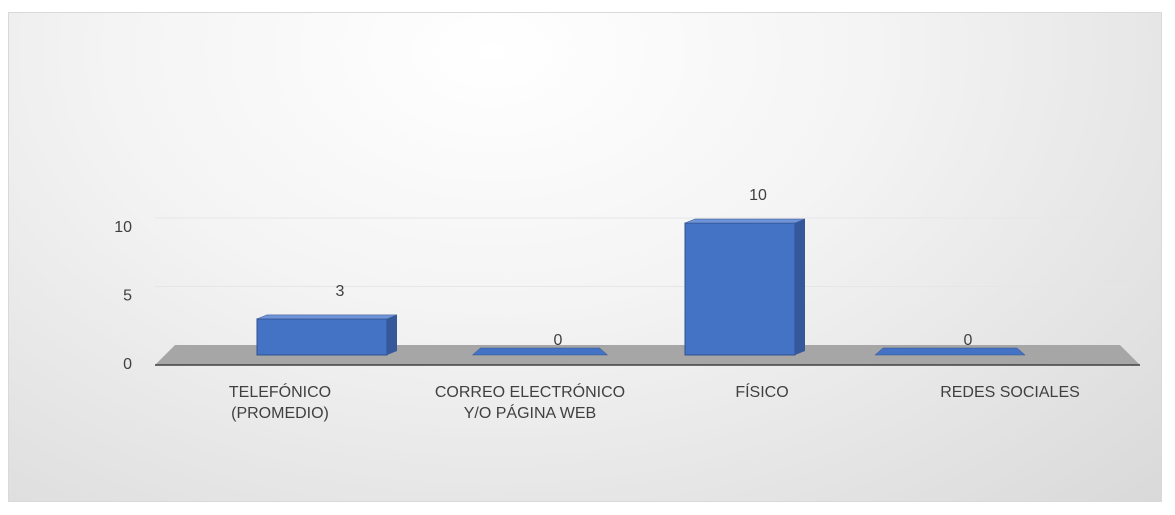 The height and width of the screenshot is (515, 1175). I want to click on x-tick-label: TELEFÓNICO (PROMEDIO), so click(280, 403).